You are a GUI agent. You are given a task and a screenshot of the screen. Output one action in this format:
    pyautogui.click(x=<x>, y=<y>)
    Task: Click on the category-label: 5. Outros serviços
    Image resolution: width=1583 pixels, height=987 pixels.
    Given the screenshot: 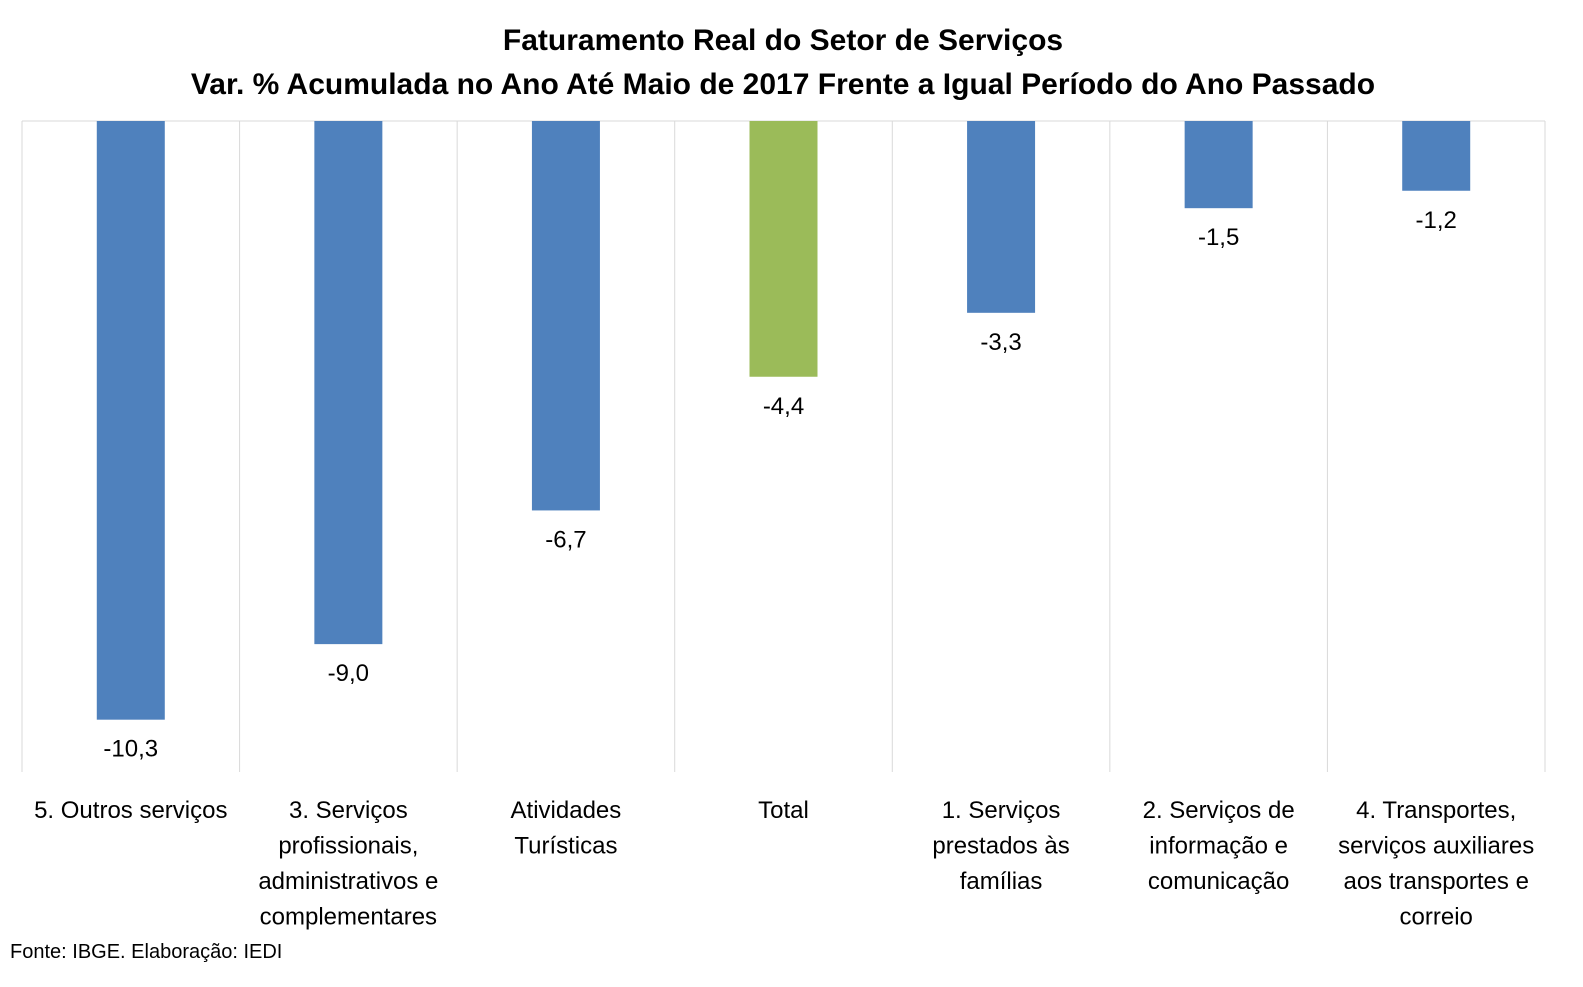 What is the action you would take?
    pyautogui.click(x=130, y=810)
    